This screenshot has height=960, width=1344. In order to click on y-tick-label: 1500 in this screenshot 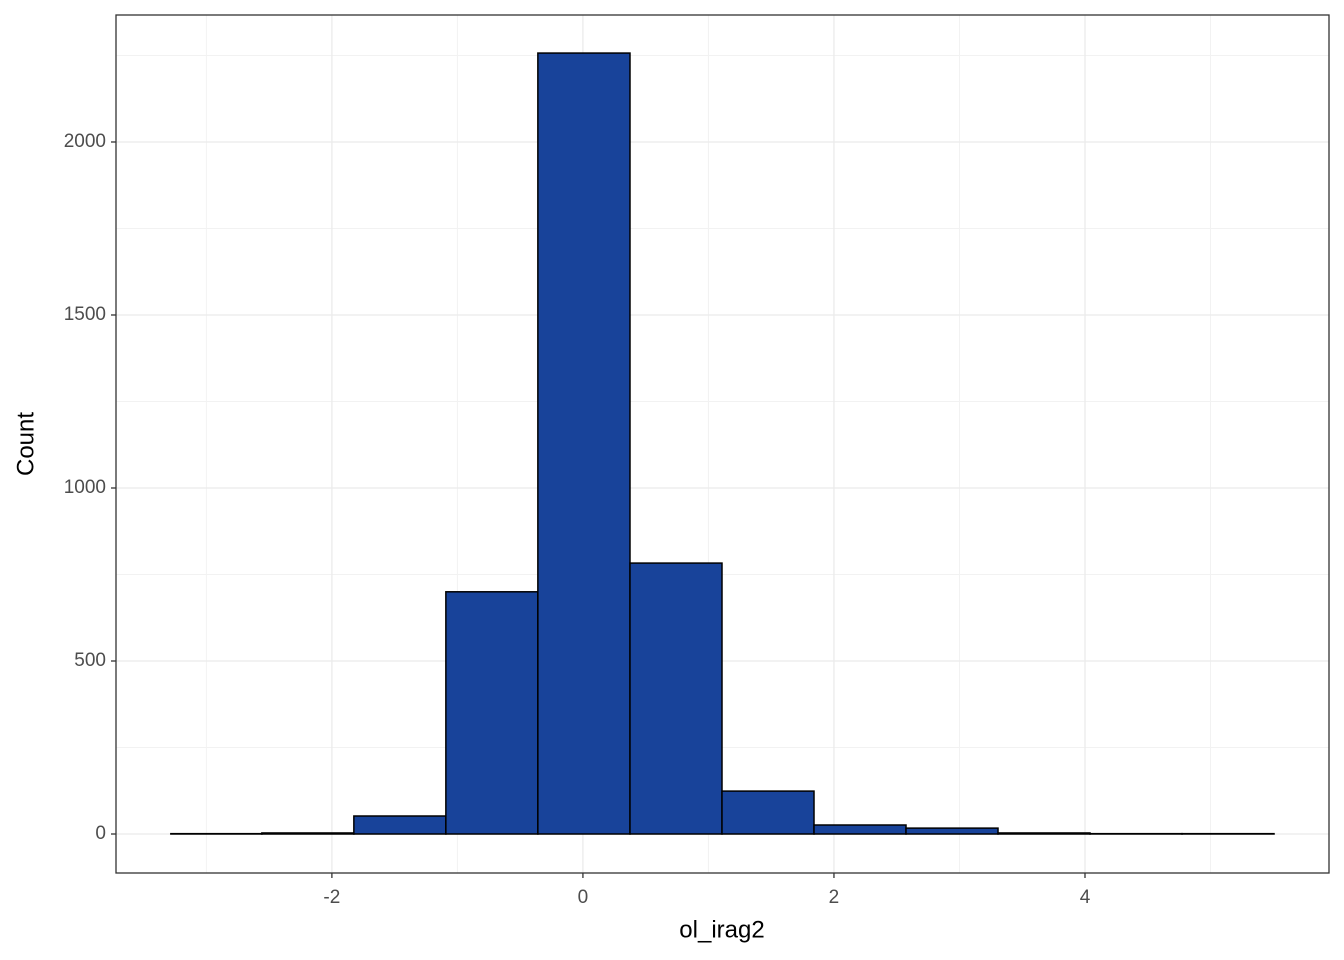, I will do `click(85, 314)`.